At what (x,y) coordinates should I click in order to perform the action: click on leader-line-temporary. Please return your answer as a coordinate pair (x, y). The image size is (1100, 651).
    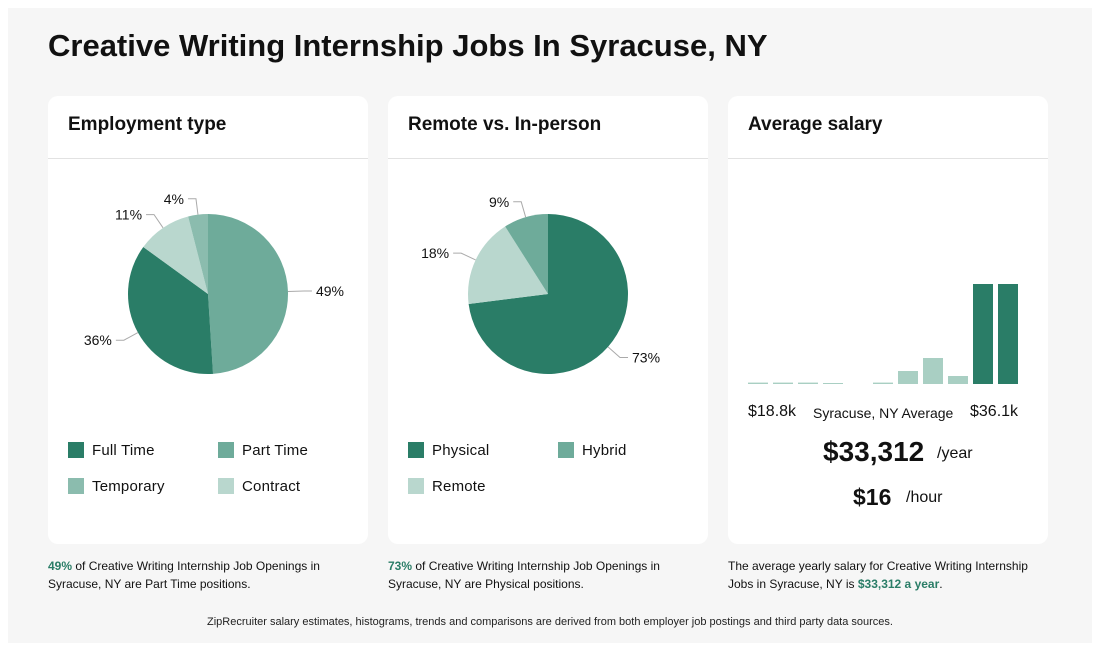
    Looking at the image, I should click on (193, 206).